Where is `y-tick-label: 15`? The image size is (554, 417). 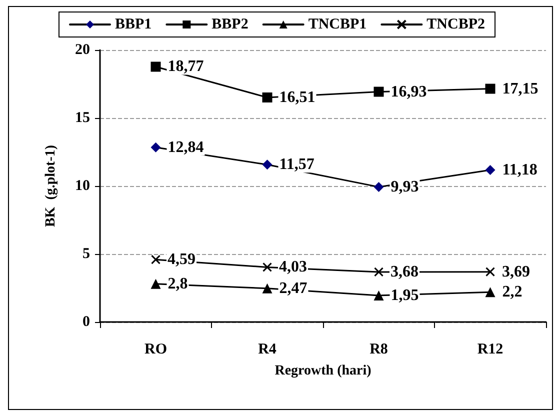
y-tick-label: 15 is located at coordinates (82, 118).